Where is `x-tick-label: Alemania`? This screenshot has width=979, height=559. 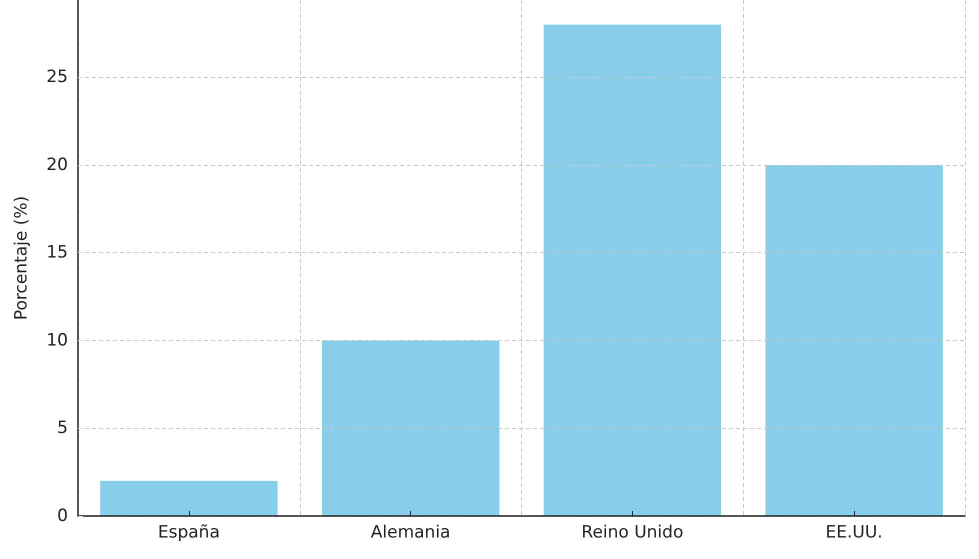
x-tick-label: Alemania is located at coordinates (410, 532).